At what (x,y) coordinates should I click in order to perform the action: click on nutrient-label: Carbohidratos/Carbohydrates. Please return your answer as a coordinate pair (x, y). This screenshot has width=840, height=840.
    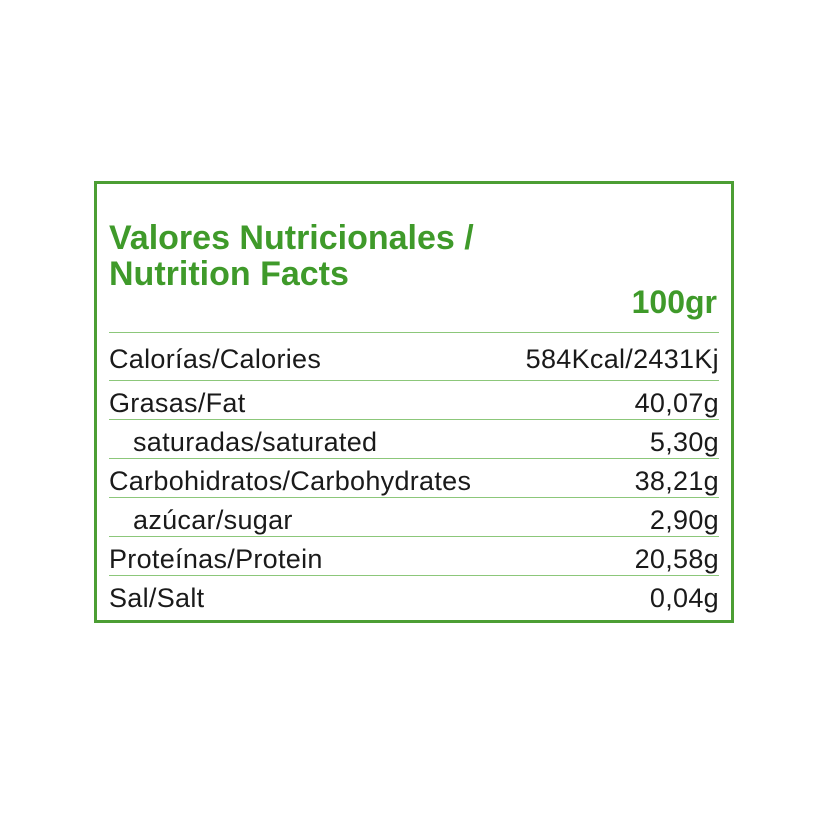
    Looking at the image, I should click on (290, 480).